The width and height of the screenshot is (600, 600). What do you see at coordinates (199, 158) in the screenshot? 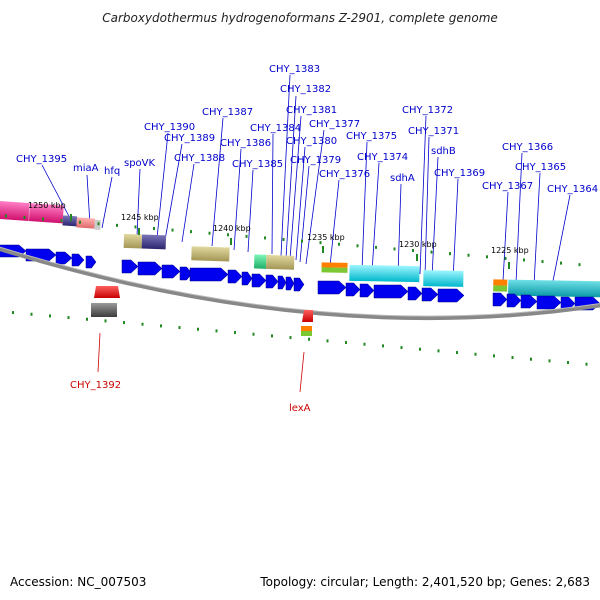
I see `gene-label: CHY_1388` at bounding box center [199, 158].